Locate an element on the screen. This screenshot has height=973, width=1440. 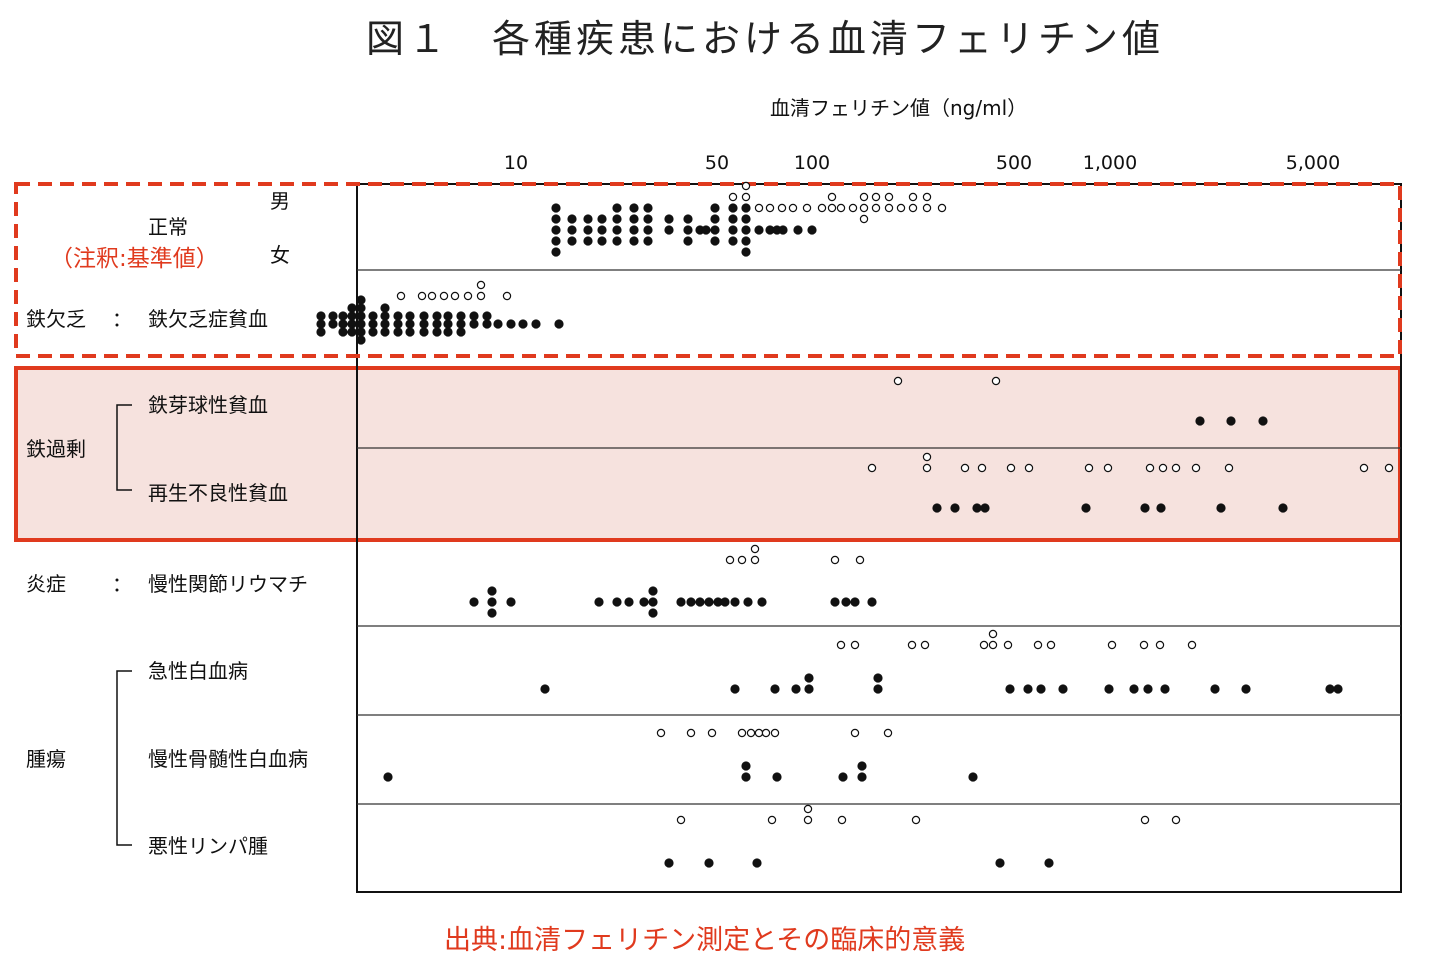
source-note: 出典:血清フェリチン測定とその臨床的意義 is located at coordinates (705, 940).